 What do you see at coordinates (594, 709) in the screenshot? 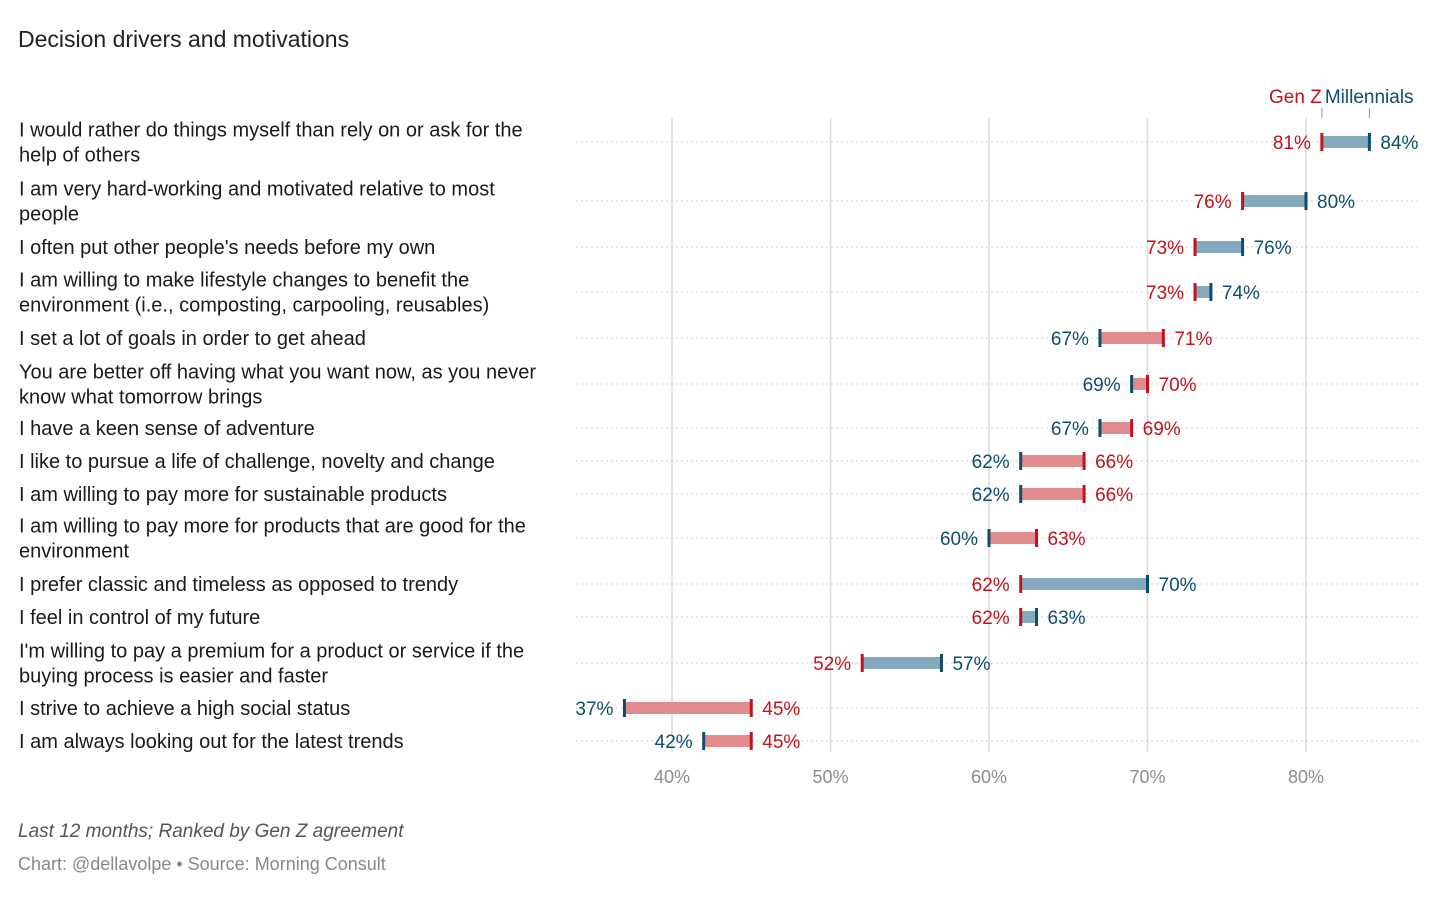
I see `millennials-value-label: 37%` at bounding box center [594, 709].